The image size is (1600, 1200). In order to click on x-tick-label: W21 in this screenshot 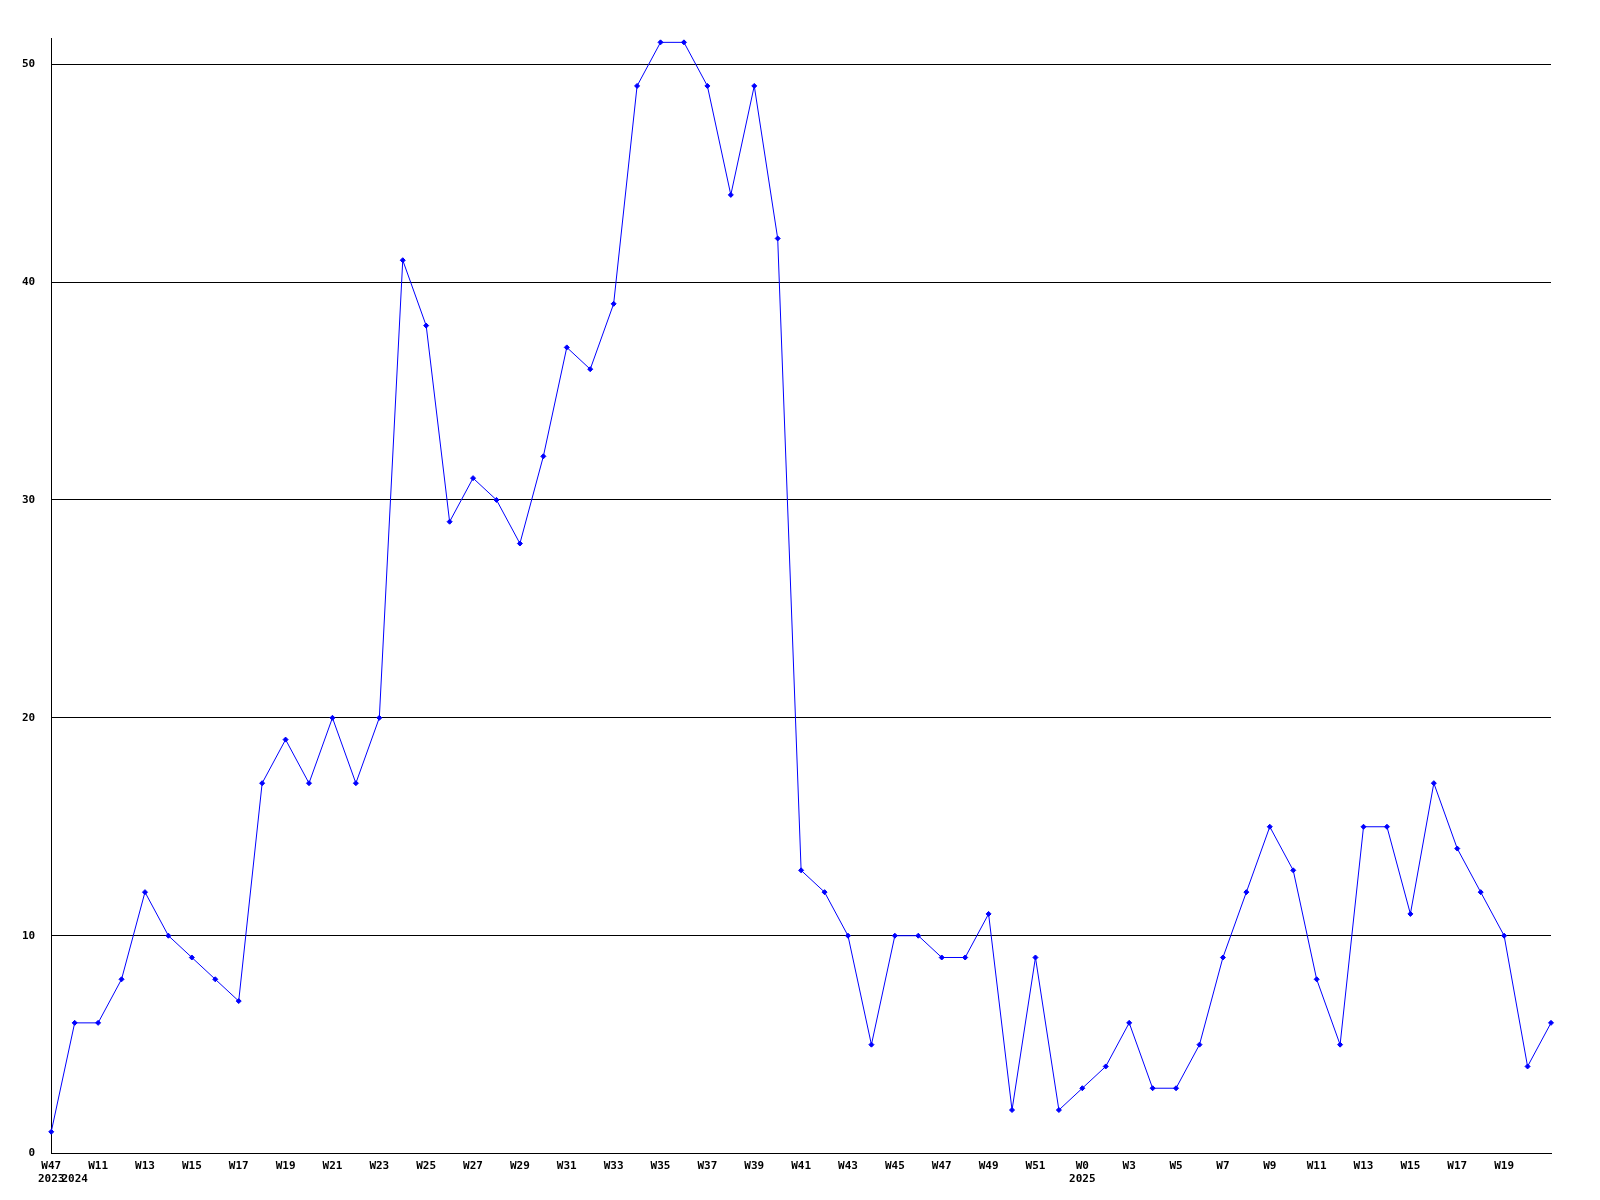, I will do `click(332, 1166)`.